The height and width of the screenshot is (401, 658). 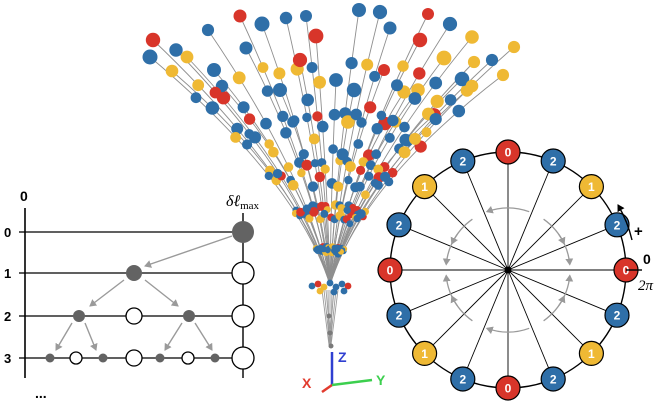 What do you see at coordinates (591, 353) in the screenshot?
I see `ring-node: 1` at bounding box center [591, 353].